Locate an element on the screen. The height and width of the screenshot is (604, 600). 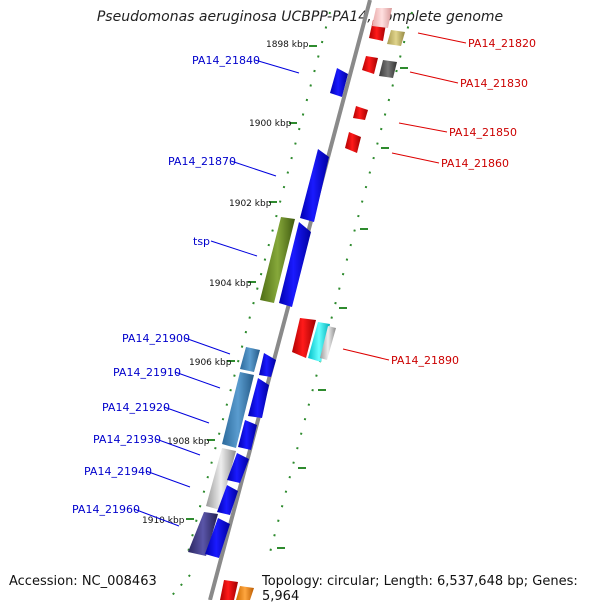
gene-label: PA14_21930 is located at coordinates (127, 439).